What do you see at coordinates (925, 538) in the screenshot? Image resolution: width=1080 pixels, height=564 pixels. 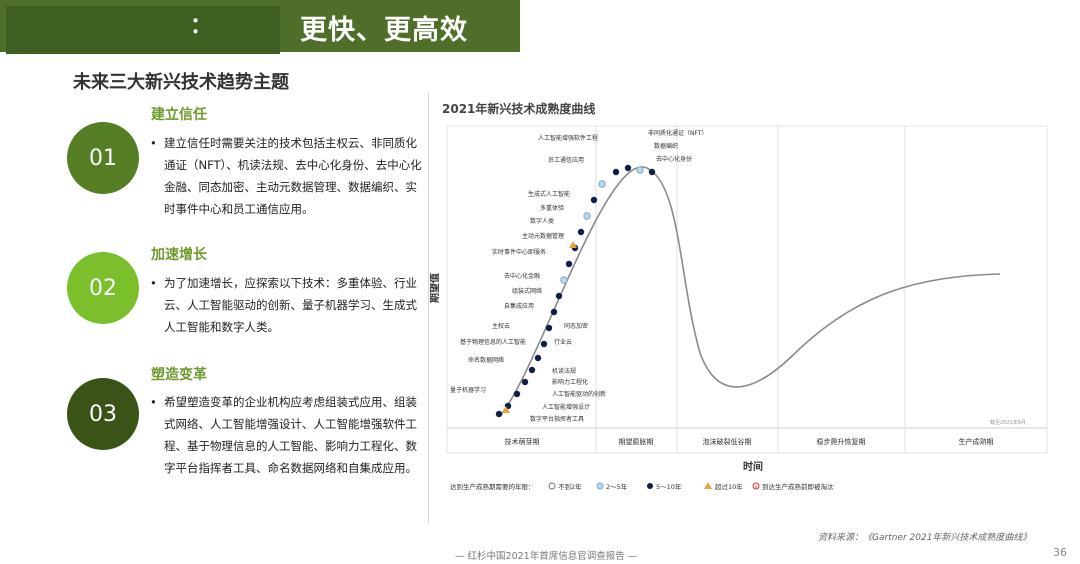 I see `source-note: 资料来源：《Gartner 2021年新兴技术成熟度曲线》` at bounding box center [925, 538].